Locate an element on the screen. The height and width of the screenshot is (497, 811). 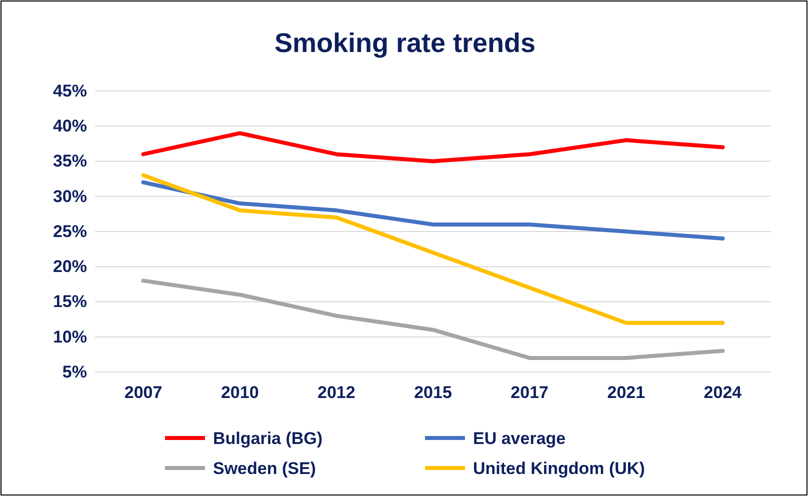
y-tick-label: 40% is located at coordinates (69, 126).